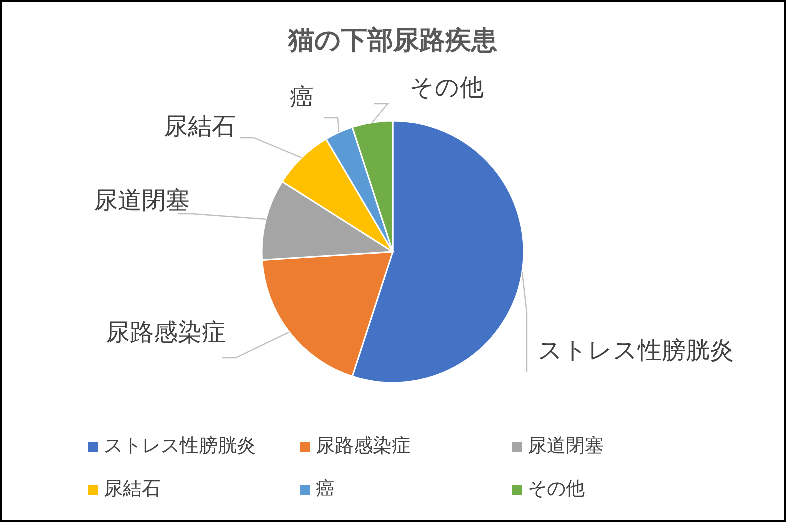  I want to click on slice-label: 尿結石, so click(200, 126).